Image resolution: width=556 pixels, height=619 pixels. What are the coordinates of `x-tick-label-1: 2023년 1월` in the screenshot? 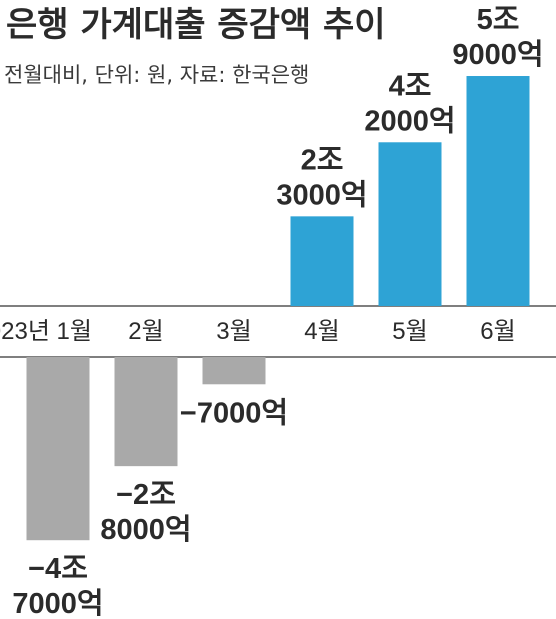 It's located at (46, 331).